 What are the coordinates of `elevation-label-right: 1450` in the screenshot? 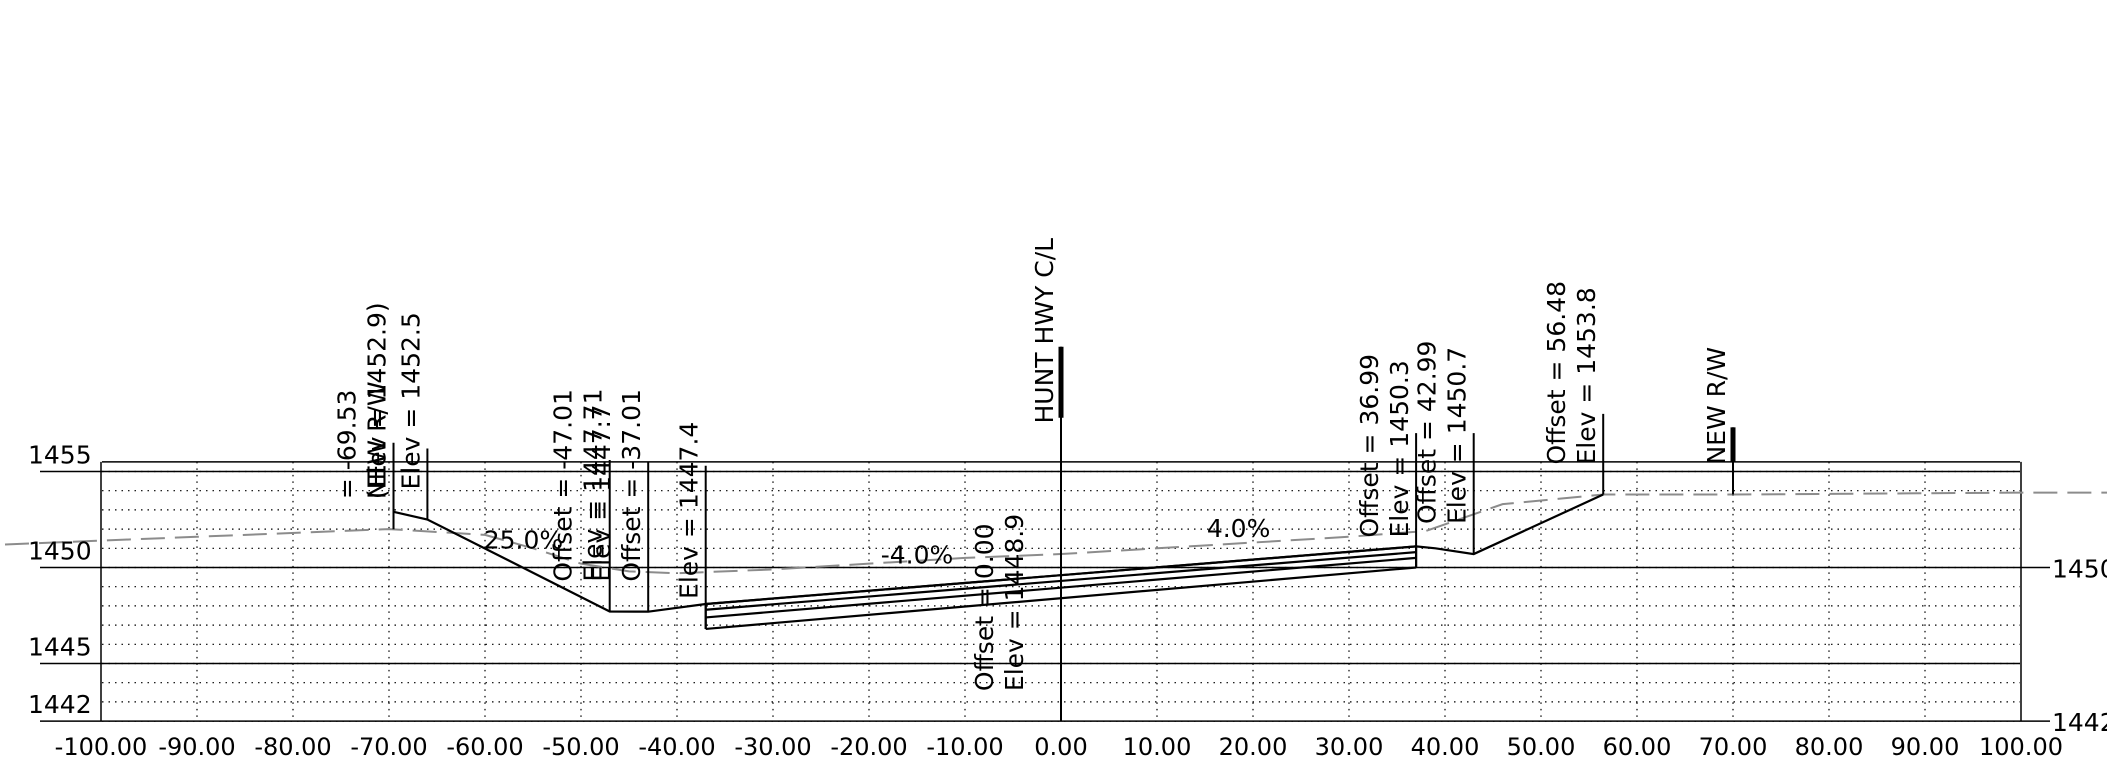 It's located at (2079, 569).